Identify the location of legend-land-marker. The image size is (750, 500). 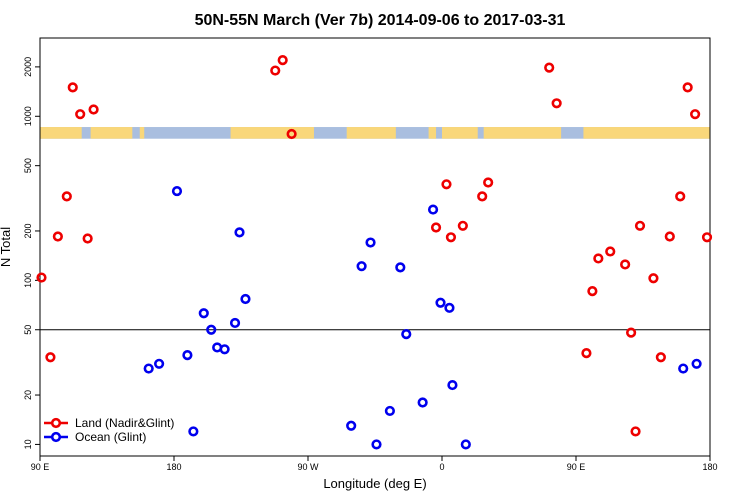
(56, 423).